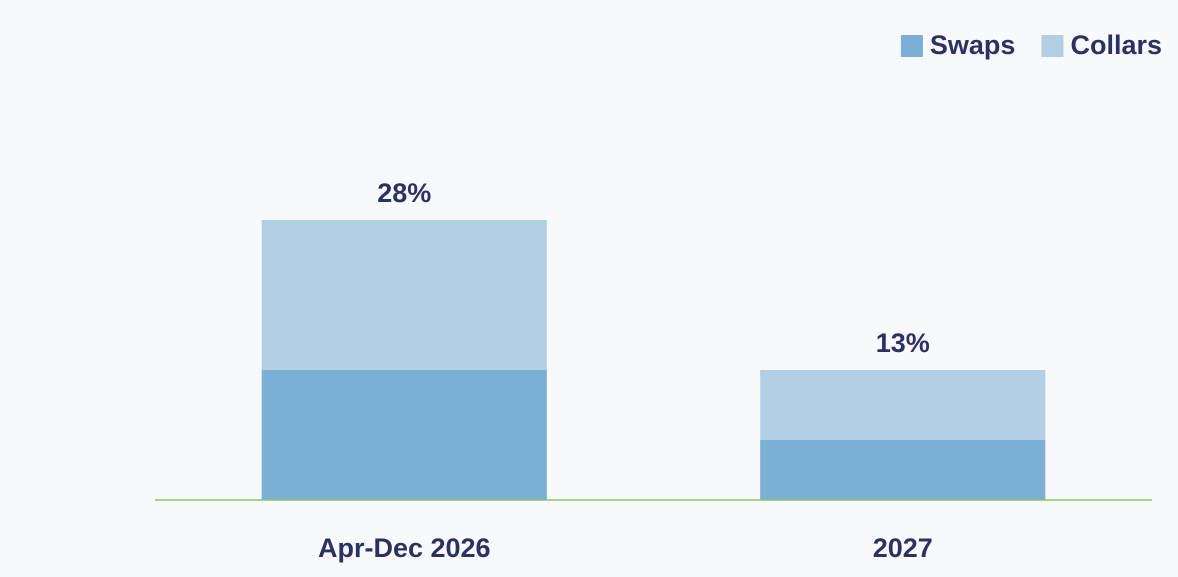 The height and width of the screenshot is (577, 1178). What do you see at coordinates (903, 548) in the screenshot?
I see `x-tick-label: 2027` at bounding box center [903, 548].